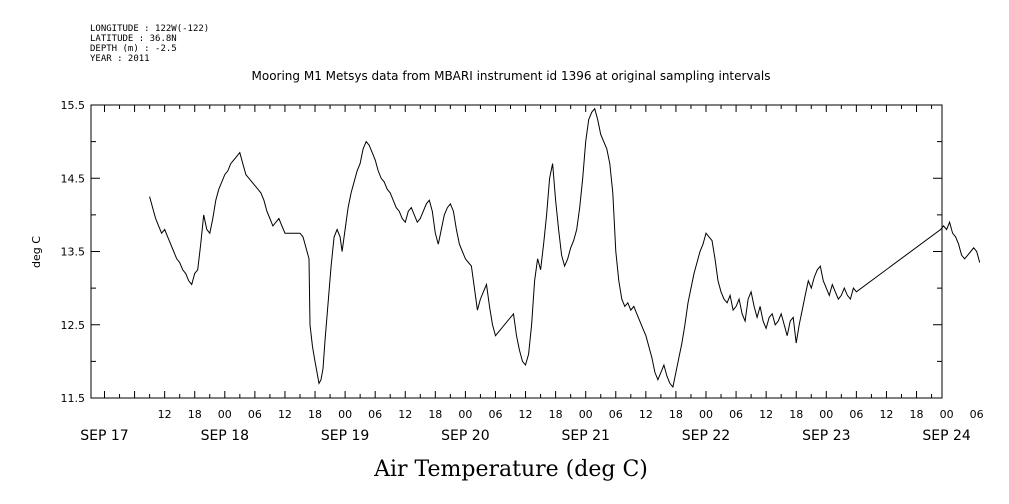  I want to click on year-label: YEAR : 2011, so click(120, 59).